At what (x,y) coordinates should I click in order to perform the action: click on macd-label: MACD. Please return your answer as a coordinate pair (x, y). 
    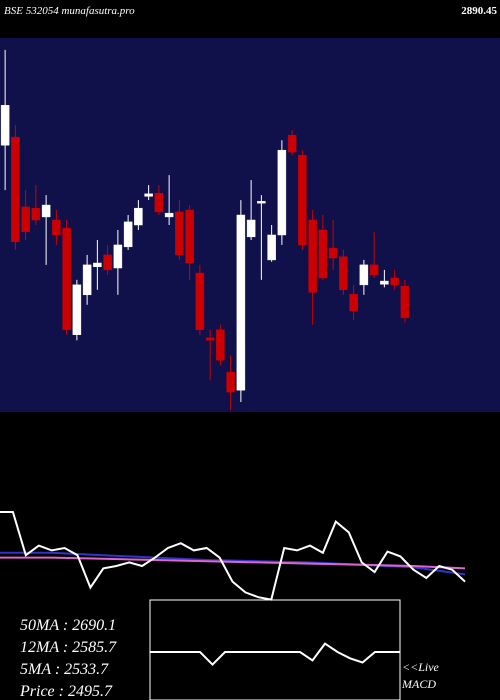
    Looking at the image, I should click on (418, 684).